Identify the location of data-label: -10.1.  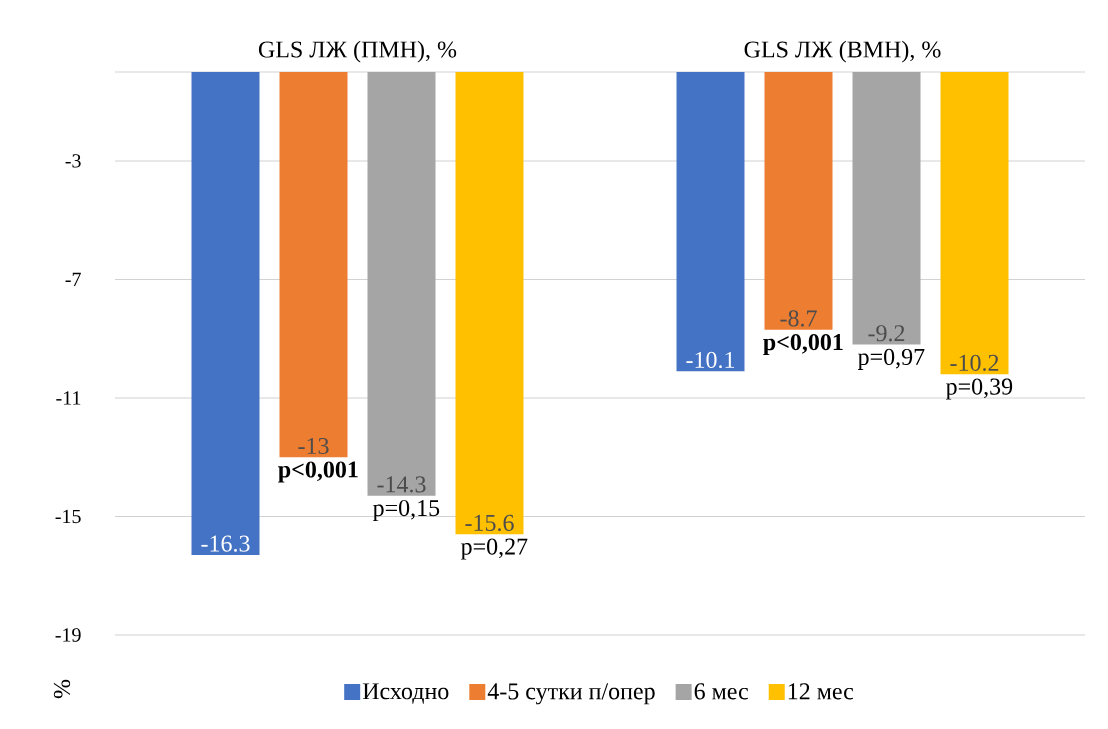
(710, 360).